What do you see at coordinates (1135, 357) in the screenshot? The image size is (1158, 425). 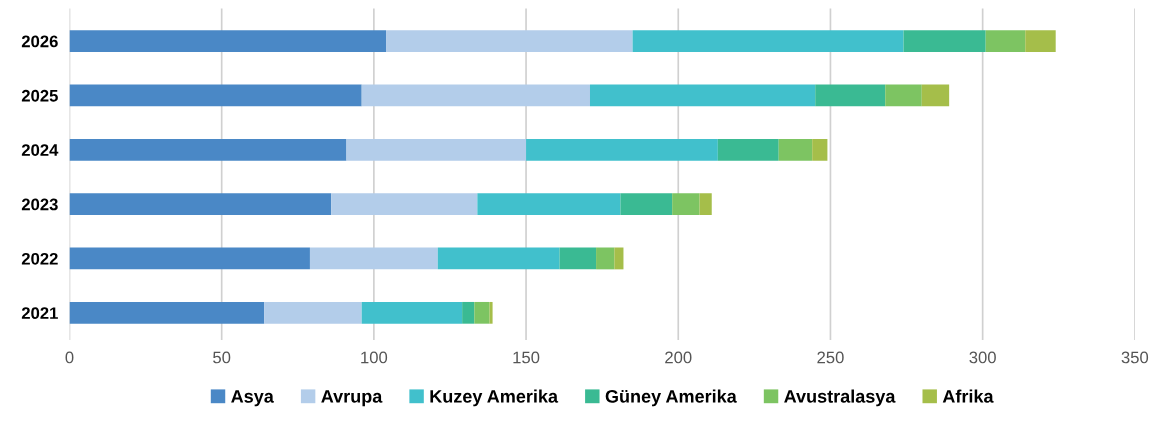 I see `x-tick-label: 350` at bounding box center [1135, 357].